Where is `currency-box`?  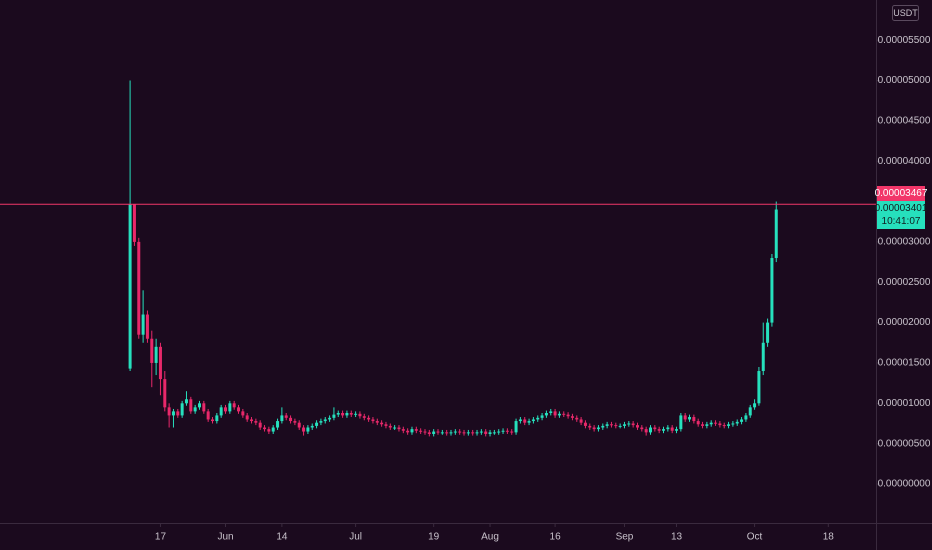 currency-box is located at coordinates (905, 13).